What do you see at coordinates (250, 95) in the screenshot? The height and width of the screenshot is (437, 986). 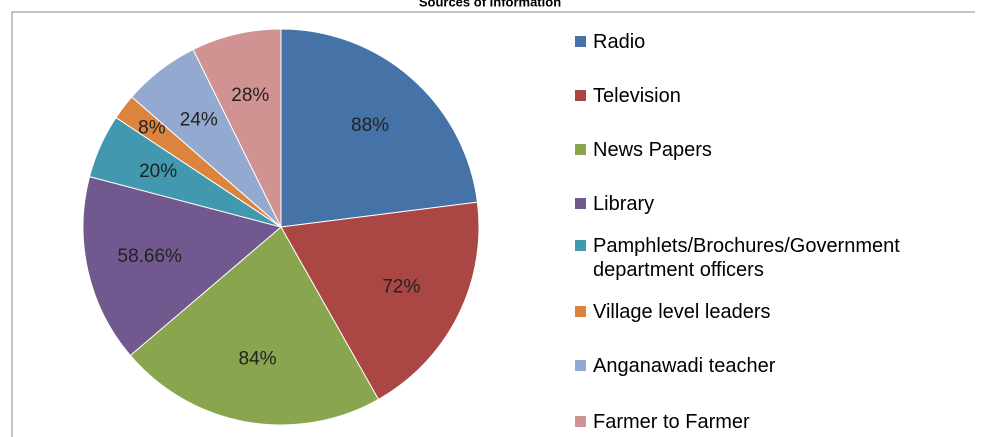 I see `data-label: 28%` at bounding box center [250, 95].